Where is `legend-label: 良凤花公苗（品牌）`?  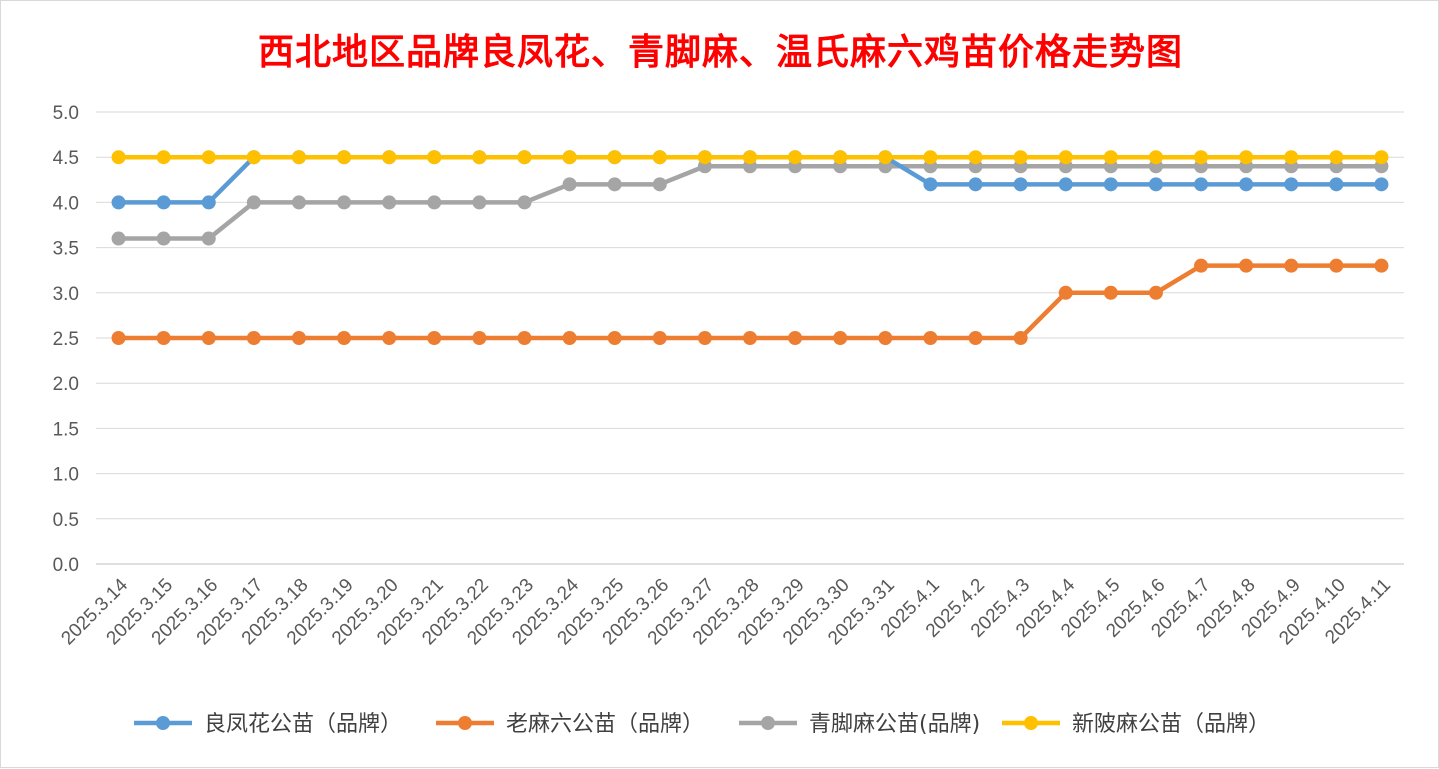
legend-label: 良凤花公苗（品牌） is located at coordinates (303, 724).